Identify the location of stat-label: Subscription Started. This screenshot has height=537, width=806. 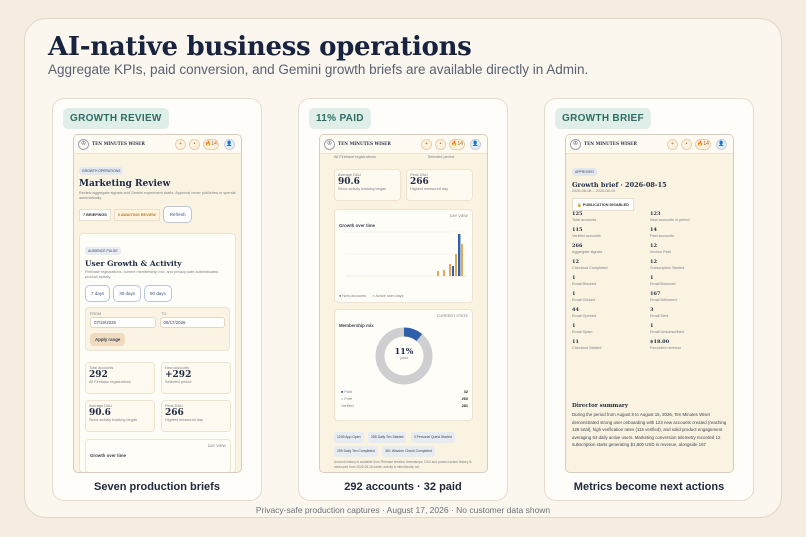
(667, 268).